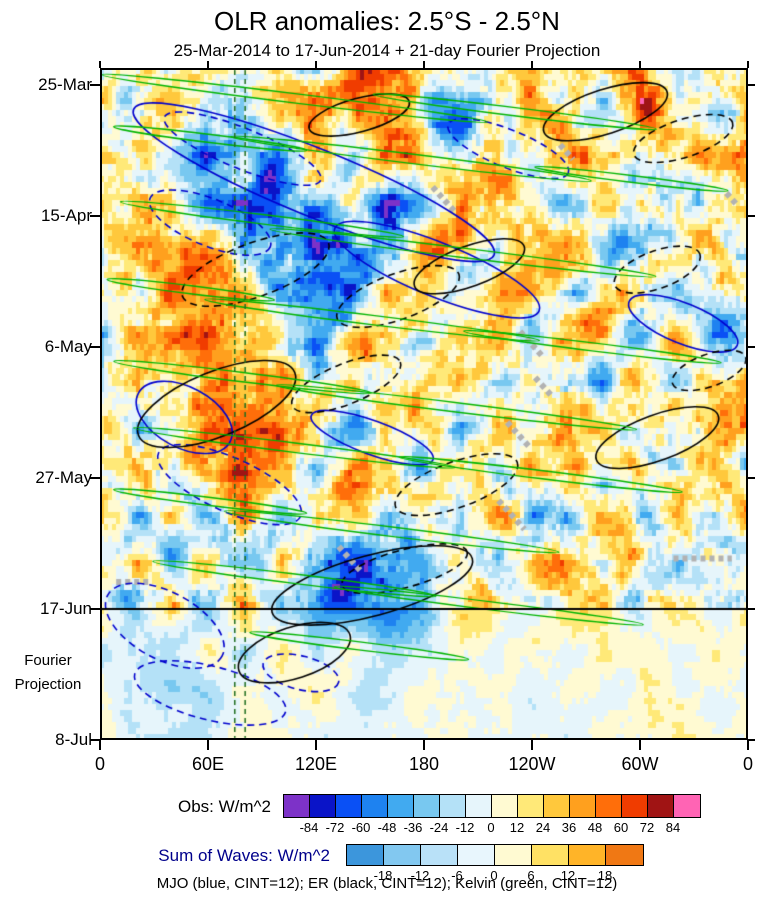  I want to click on colorbar-tick-label: -18, so click(383, 875).